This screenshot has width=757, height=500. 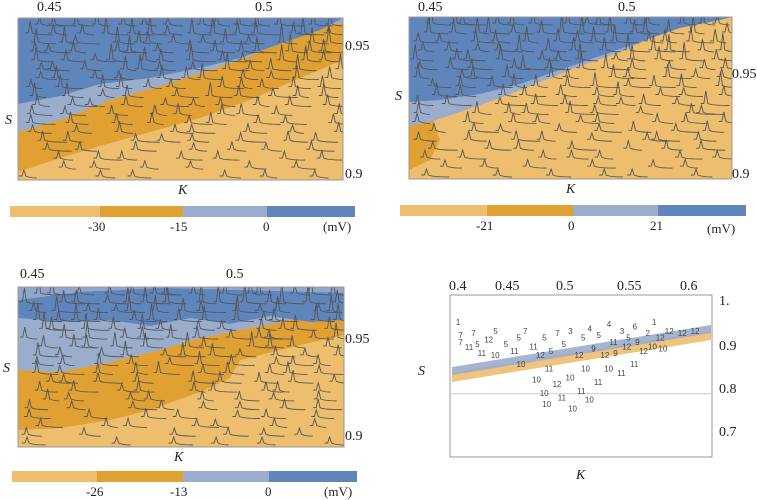 I want to click on panel-b-xlabel: K, so click(x=570, y=189).